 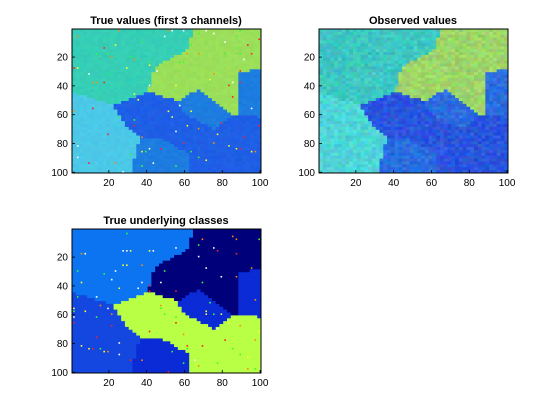 What do you see at coordinates (413, 21) in the screenshot?
I see `chart-title: Observed values` at bounding box center [413, 21].